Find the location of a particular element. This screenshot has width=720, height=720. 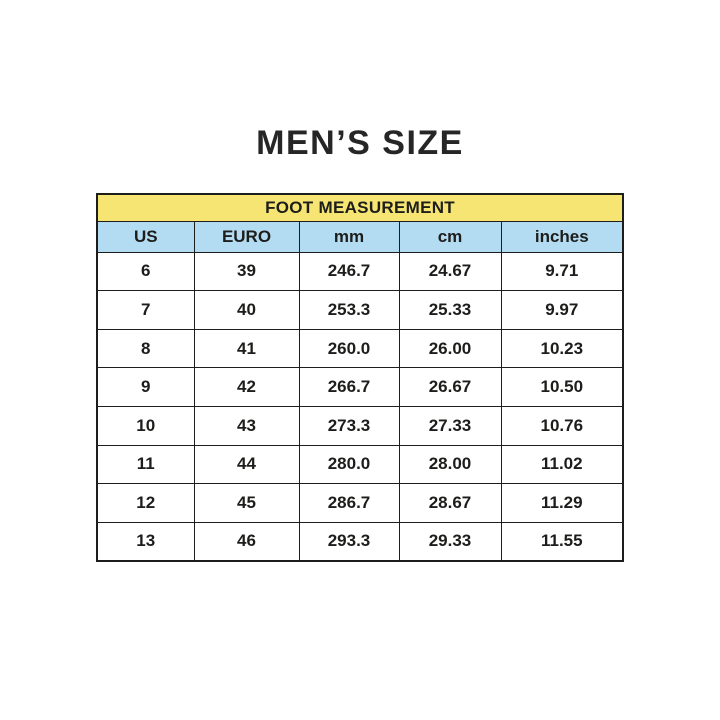

table-row: 7 40 253.3 25.33 9.97 is located at coordinates (360, 310).